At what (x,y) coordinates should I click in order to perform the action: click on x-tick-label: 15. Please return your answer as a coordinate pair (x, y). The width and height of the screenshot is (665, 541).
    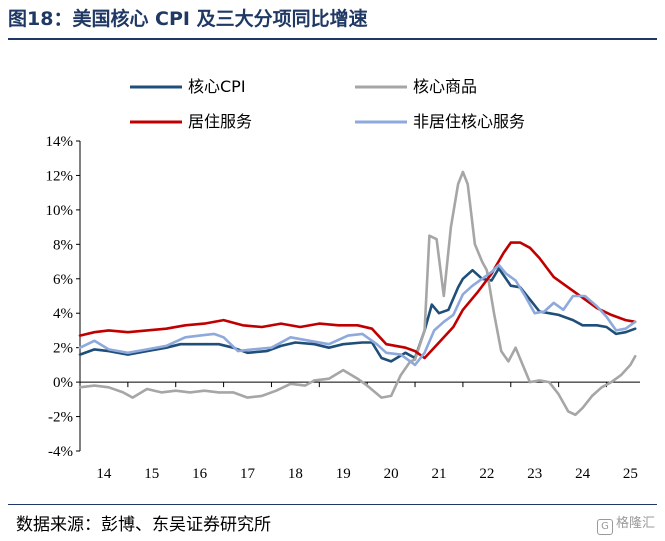
    Looking at the image, I should click on (151, 474).